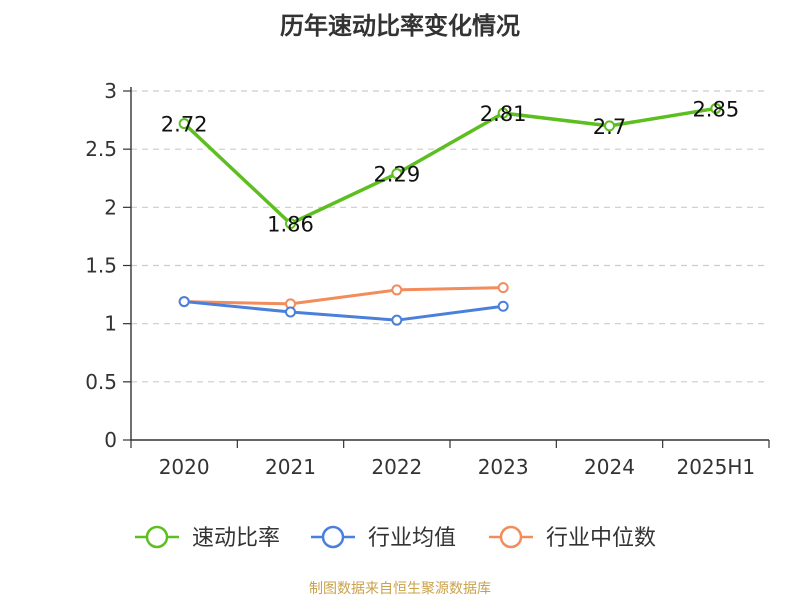  I want to click on data-label: 1.86, so click(290, 225).